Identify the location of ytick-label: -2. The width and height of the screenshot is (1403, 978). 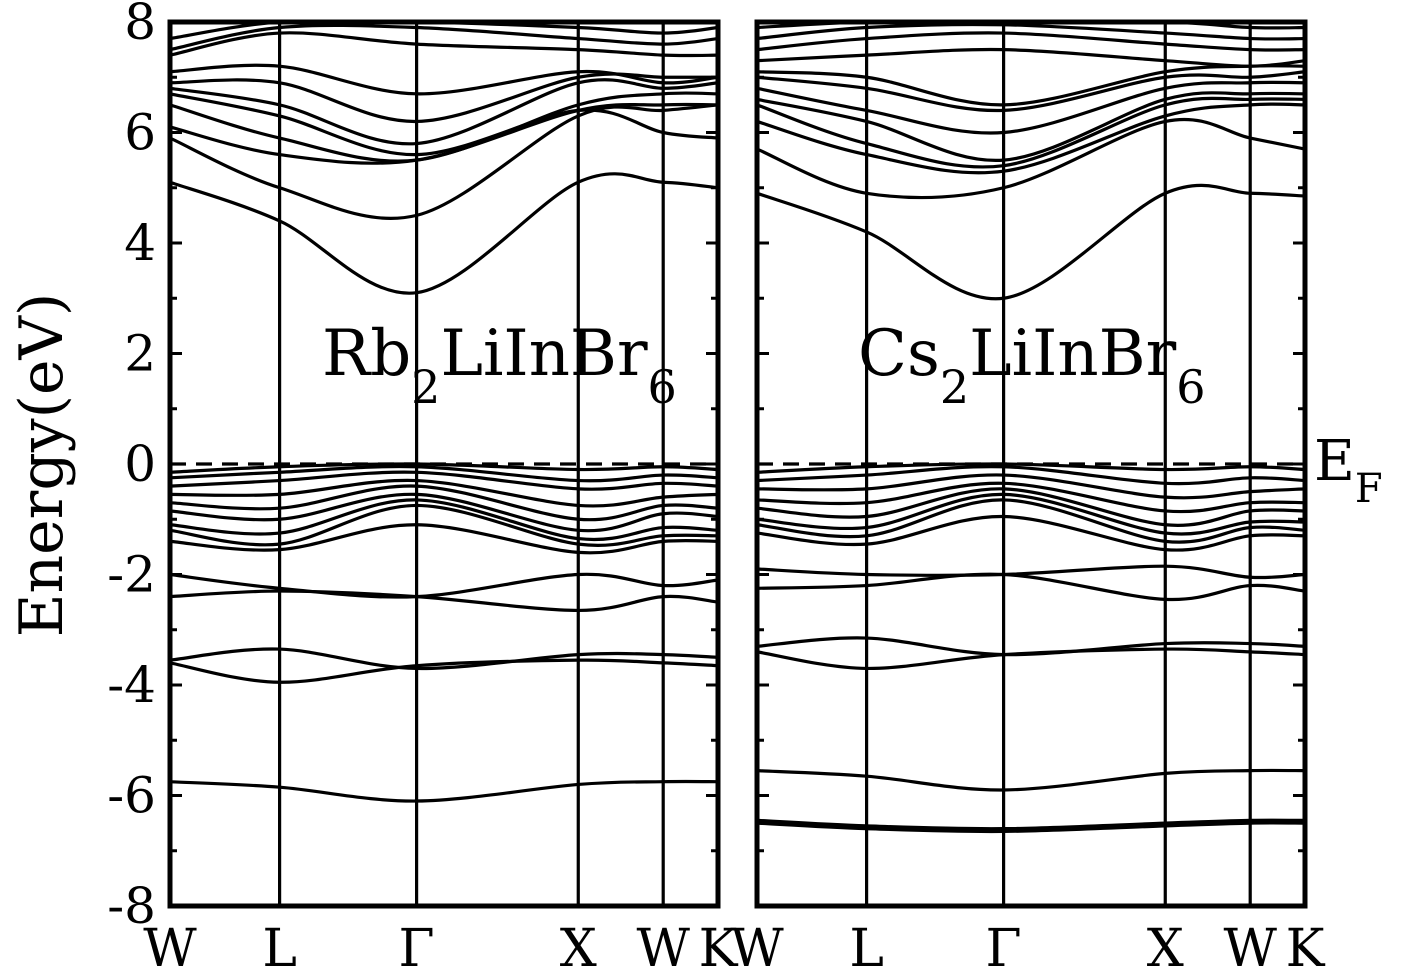
(131, 575).